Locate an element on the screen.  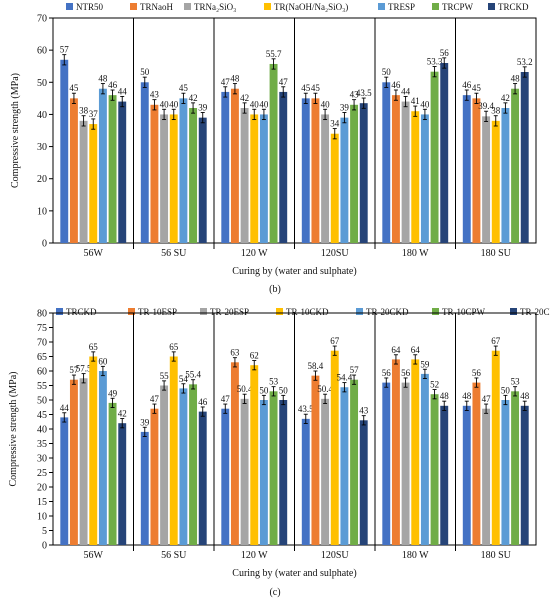
y-tick-label: 55 is located at coordinates (42, 386).